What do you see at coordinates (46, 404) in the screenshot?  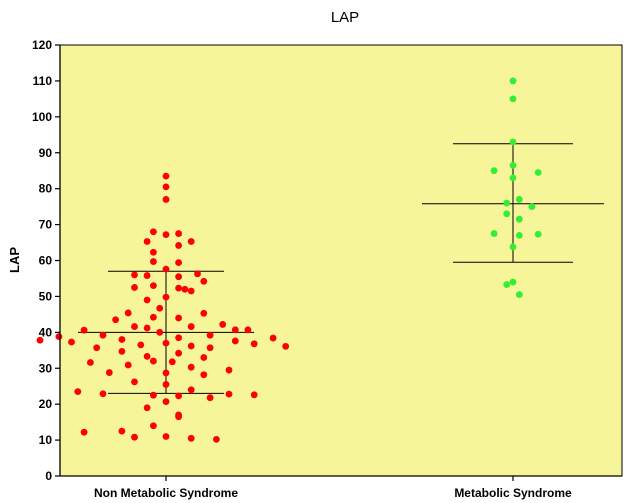 I see `y-tick-label: 20` at bounding box center [46, 404].